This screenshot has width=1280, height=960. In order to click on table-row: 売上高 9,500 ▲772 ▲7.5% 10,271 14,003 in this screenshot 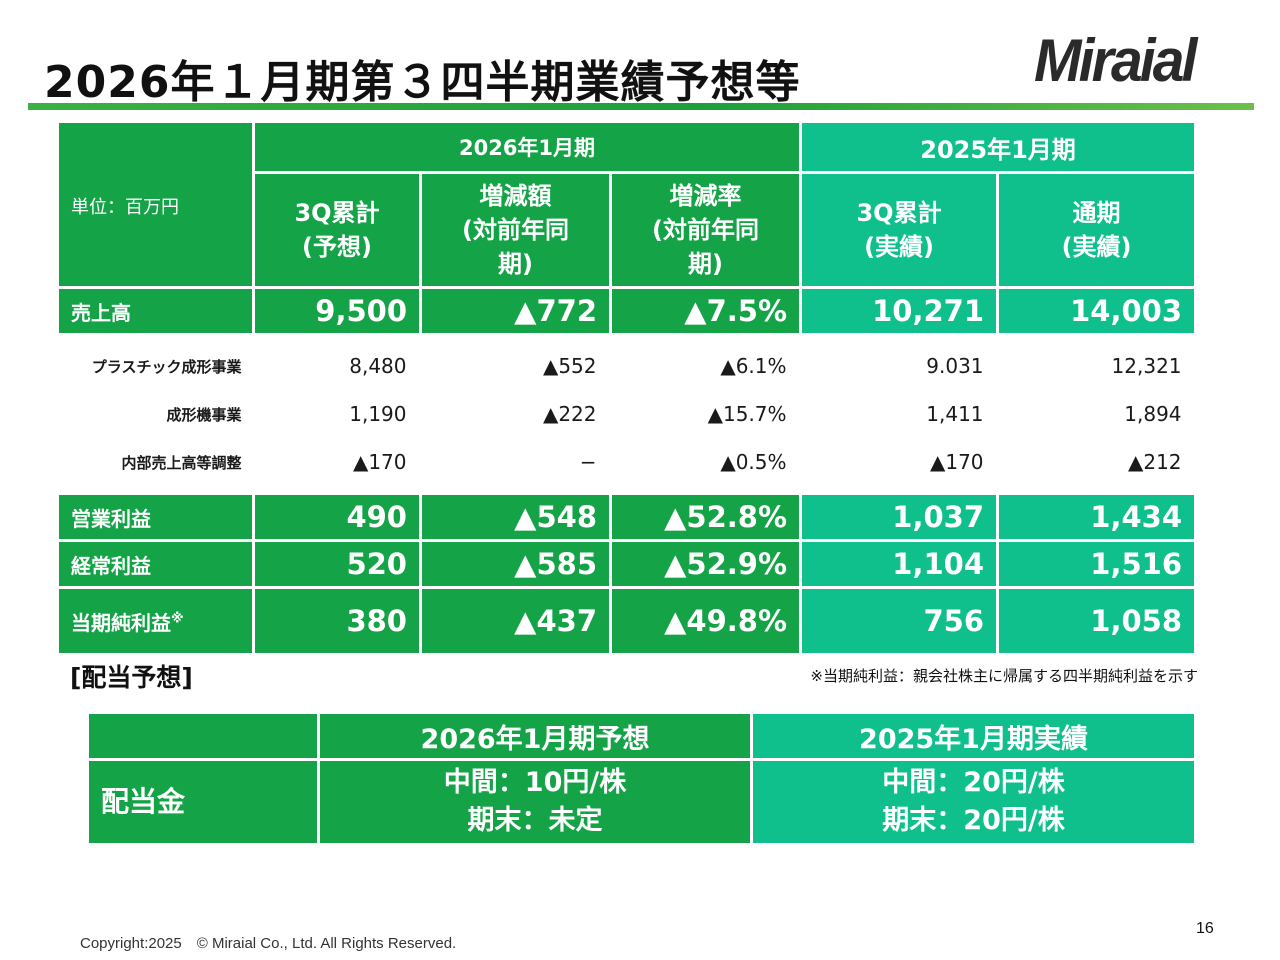, I will do `click(627, 311)`.